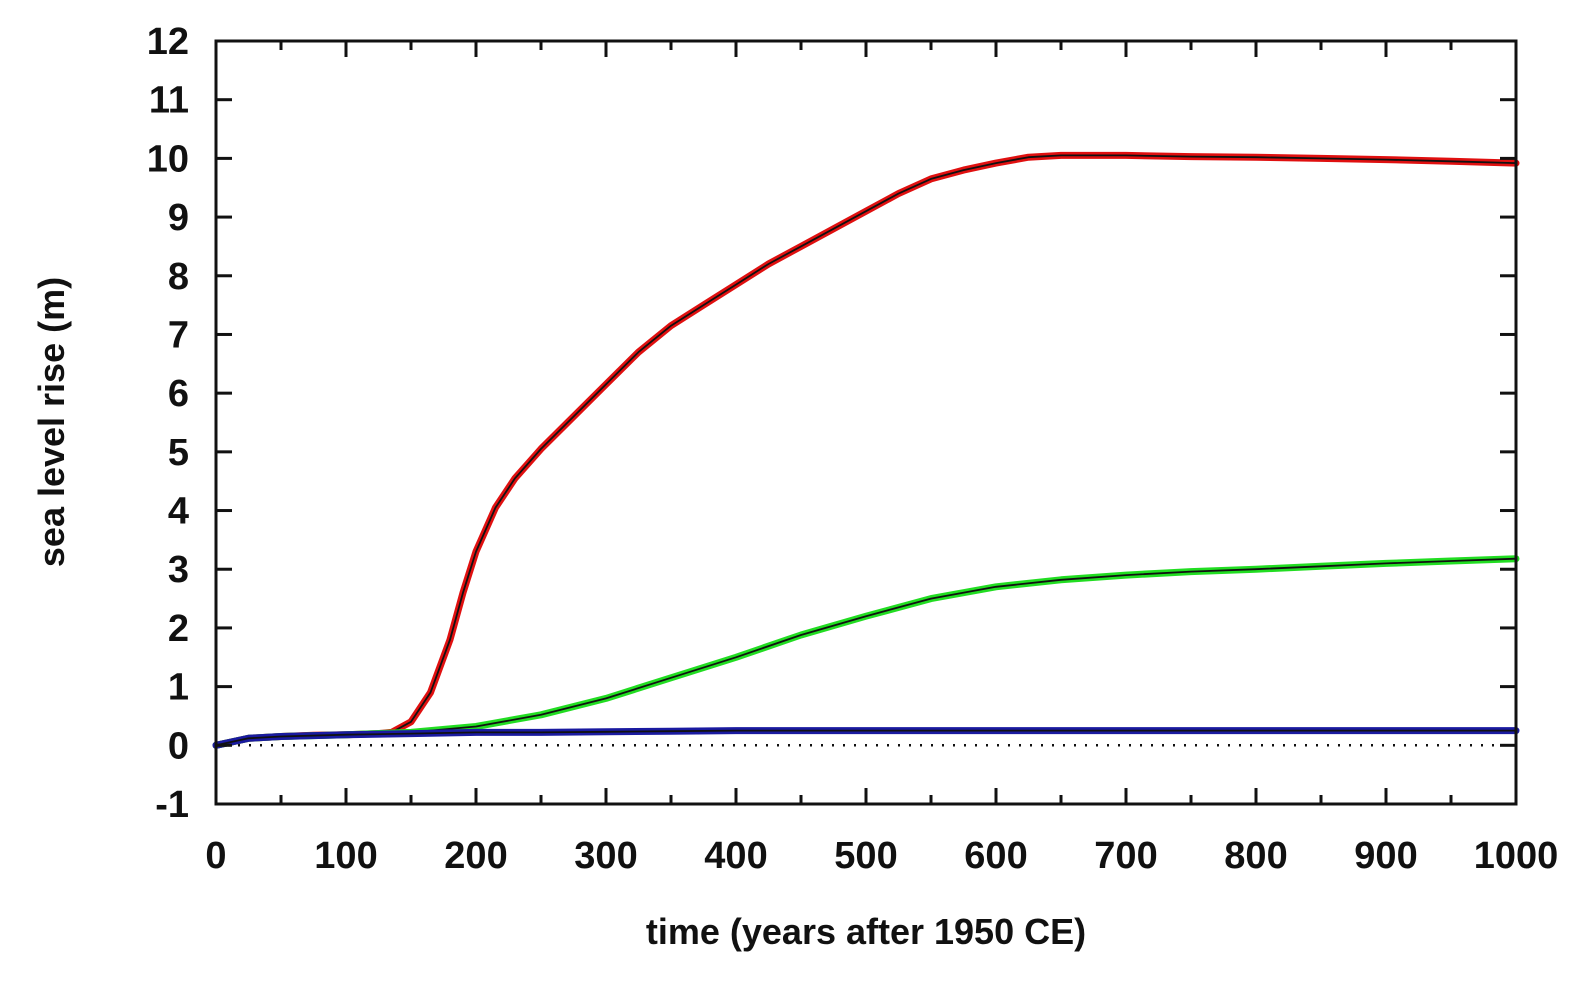  Describe the element at coordinates (178, 688) in the screenshot. I see `y-tick-label: 1` at that location.